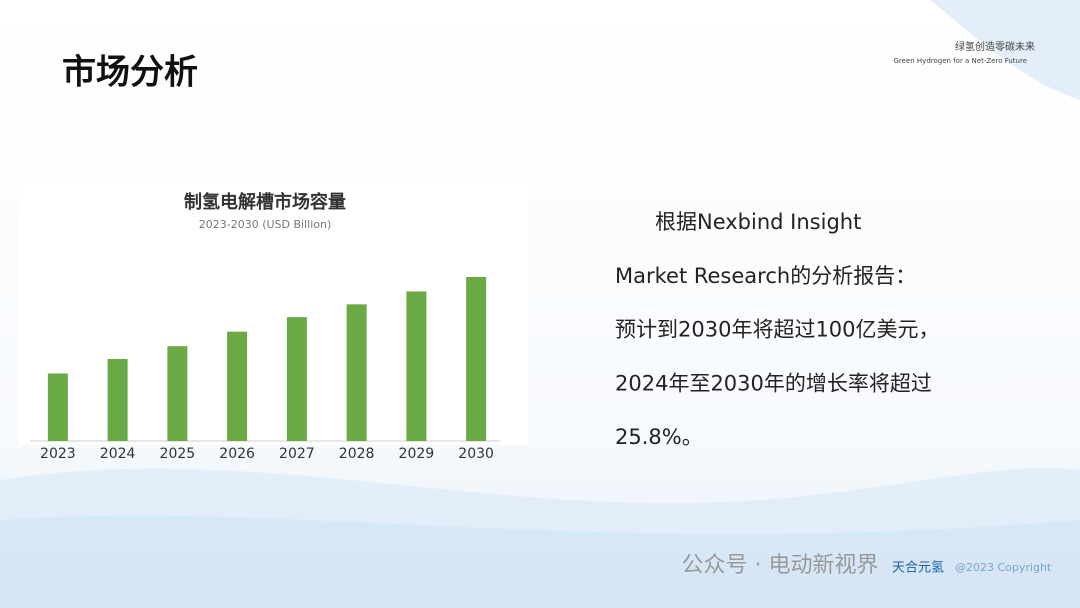 This screenshot has width=1080, height=608. Describe the element at coordinates (237, 454) in the screenshot. I see `x-tick-label: 2026` at that location.